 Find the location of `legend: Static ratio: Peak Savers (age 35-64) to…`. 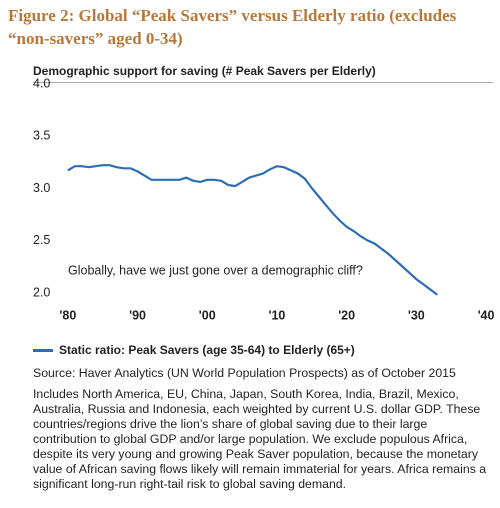

legend: Static ratio: Peak Savers (age 35-64) to… is located at coordinates (194, 350).